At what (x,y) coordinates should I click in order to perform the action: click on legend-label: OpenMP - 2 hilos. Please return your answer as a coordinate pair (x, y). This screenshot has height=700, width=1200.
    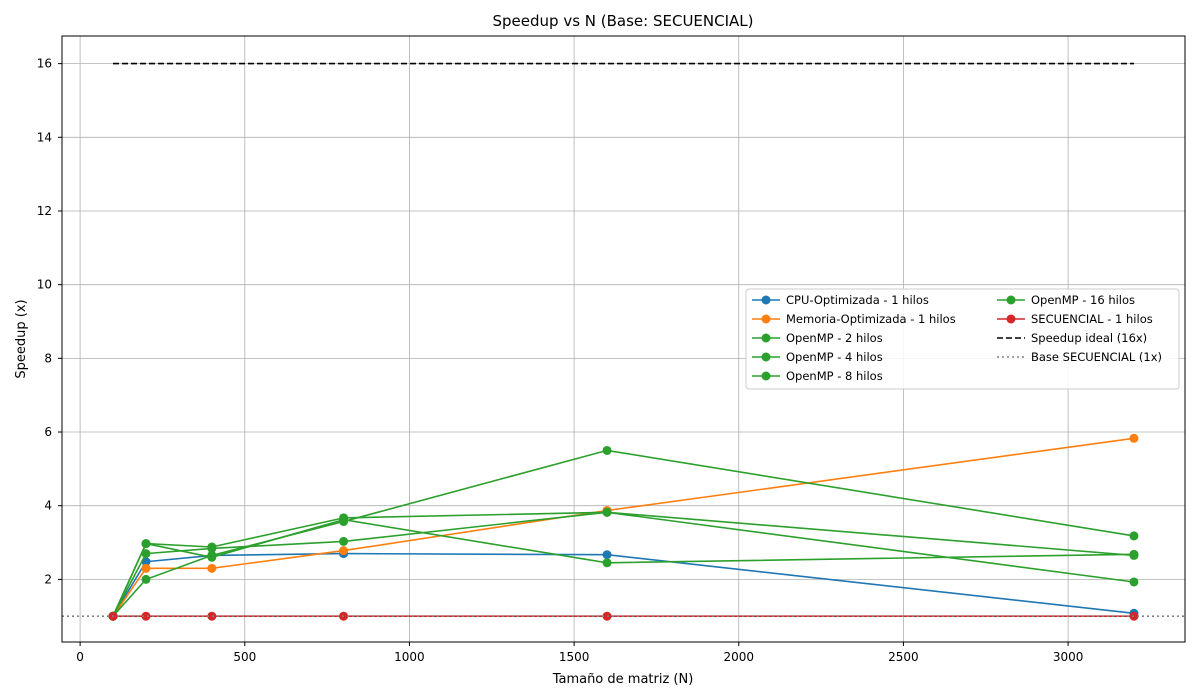
    Looking at the image, I should click on (834, 338).